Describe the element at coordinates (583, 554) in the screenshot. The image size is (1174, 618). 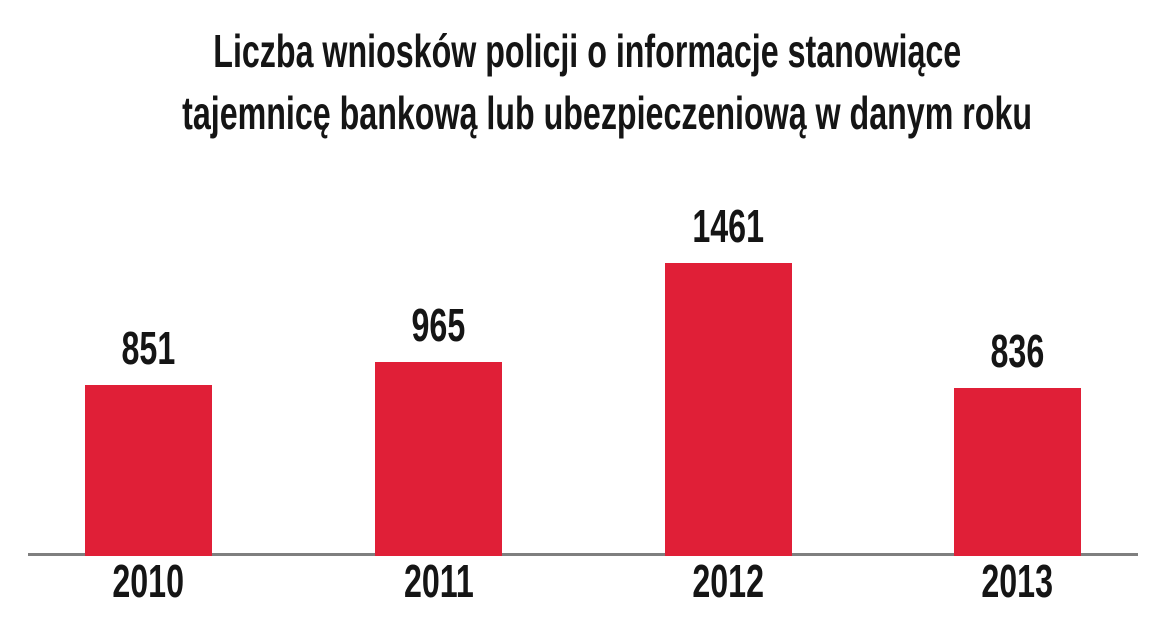
I see `x-axis-line` at that location.